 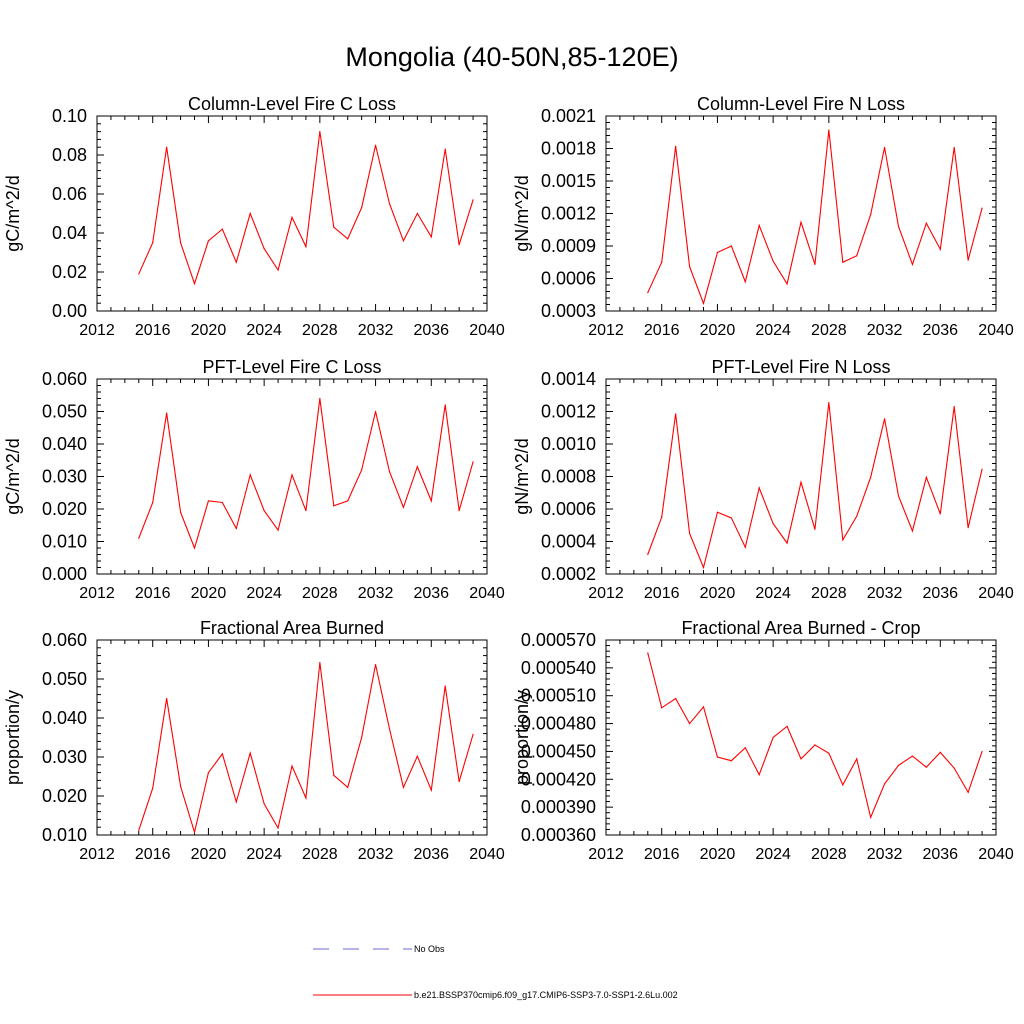 I want to click on y-tick-label: 0.0003, so click(x=568, y=311).